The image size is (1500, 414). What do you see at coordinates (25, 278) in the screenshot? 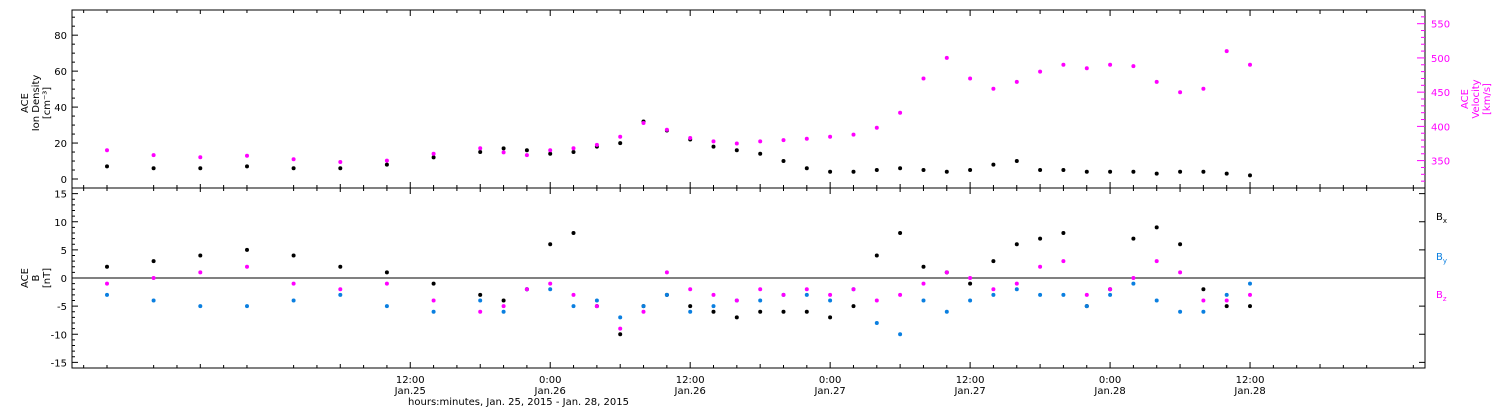
I see `b-axis-label-line: ACE` at bounding box center [25, 278].